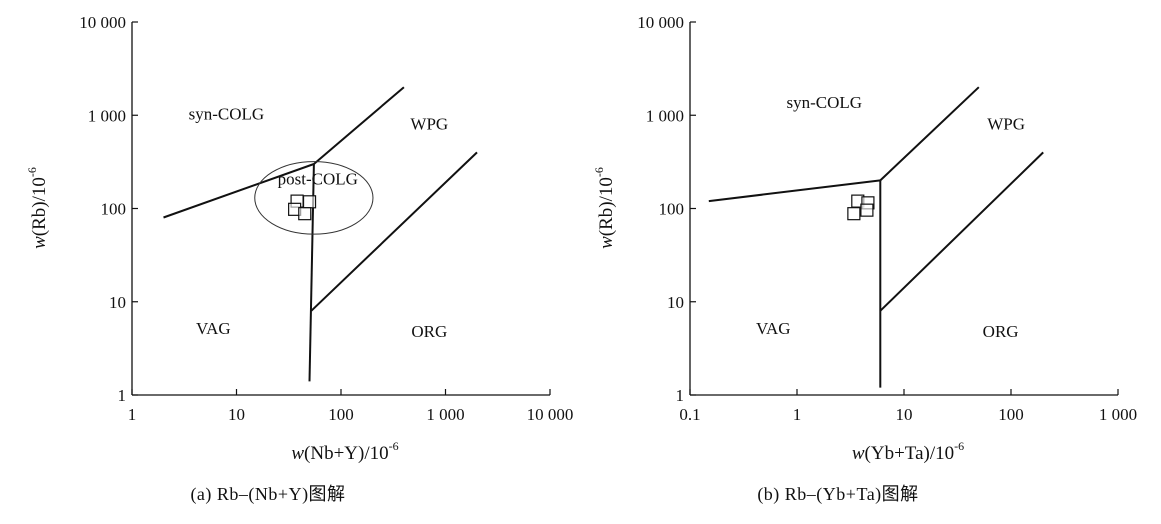 The width and height of the screenshot is (1161, 524). I want to click on x-axis-title-body: (Yb+Ta)/10, so click(910, 453).